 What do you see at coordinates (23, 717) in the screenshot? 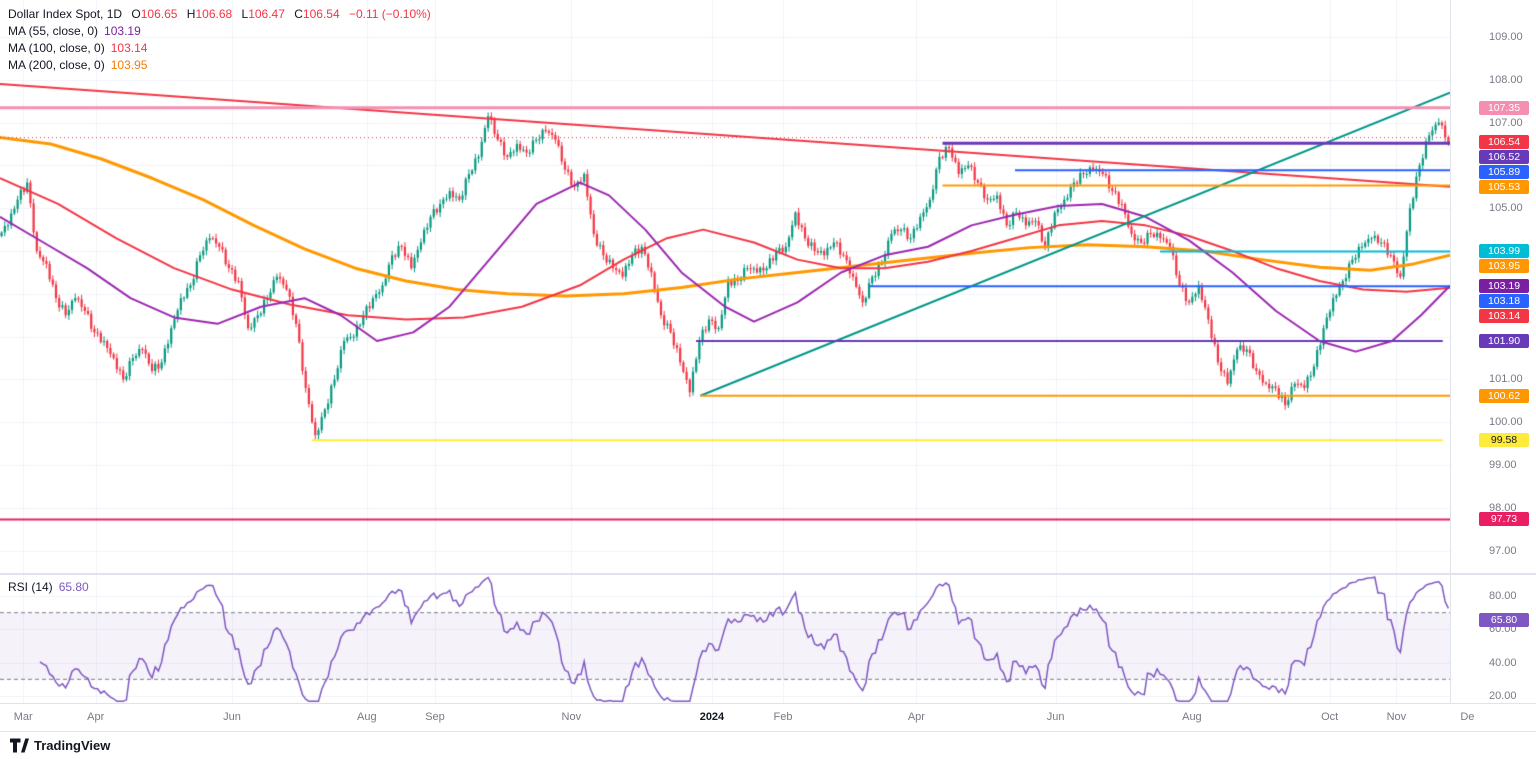
I see `time-axis-label: Mar` at bounding box center [23, 717].